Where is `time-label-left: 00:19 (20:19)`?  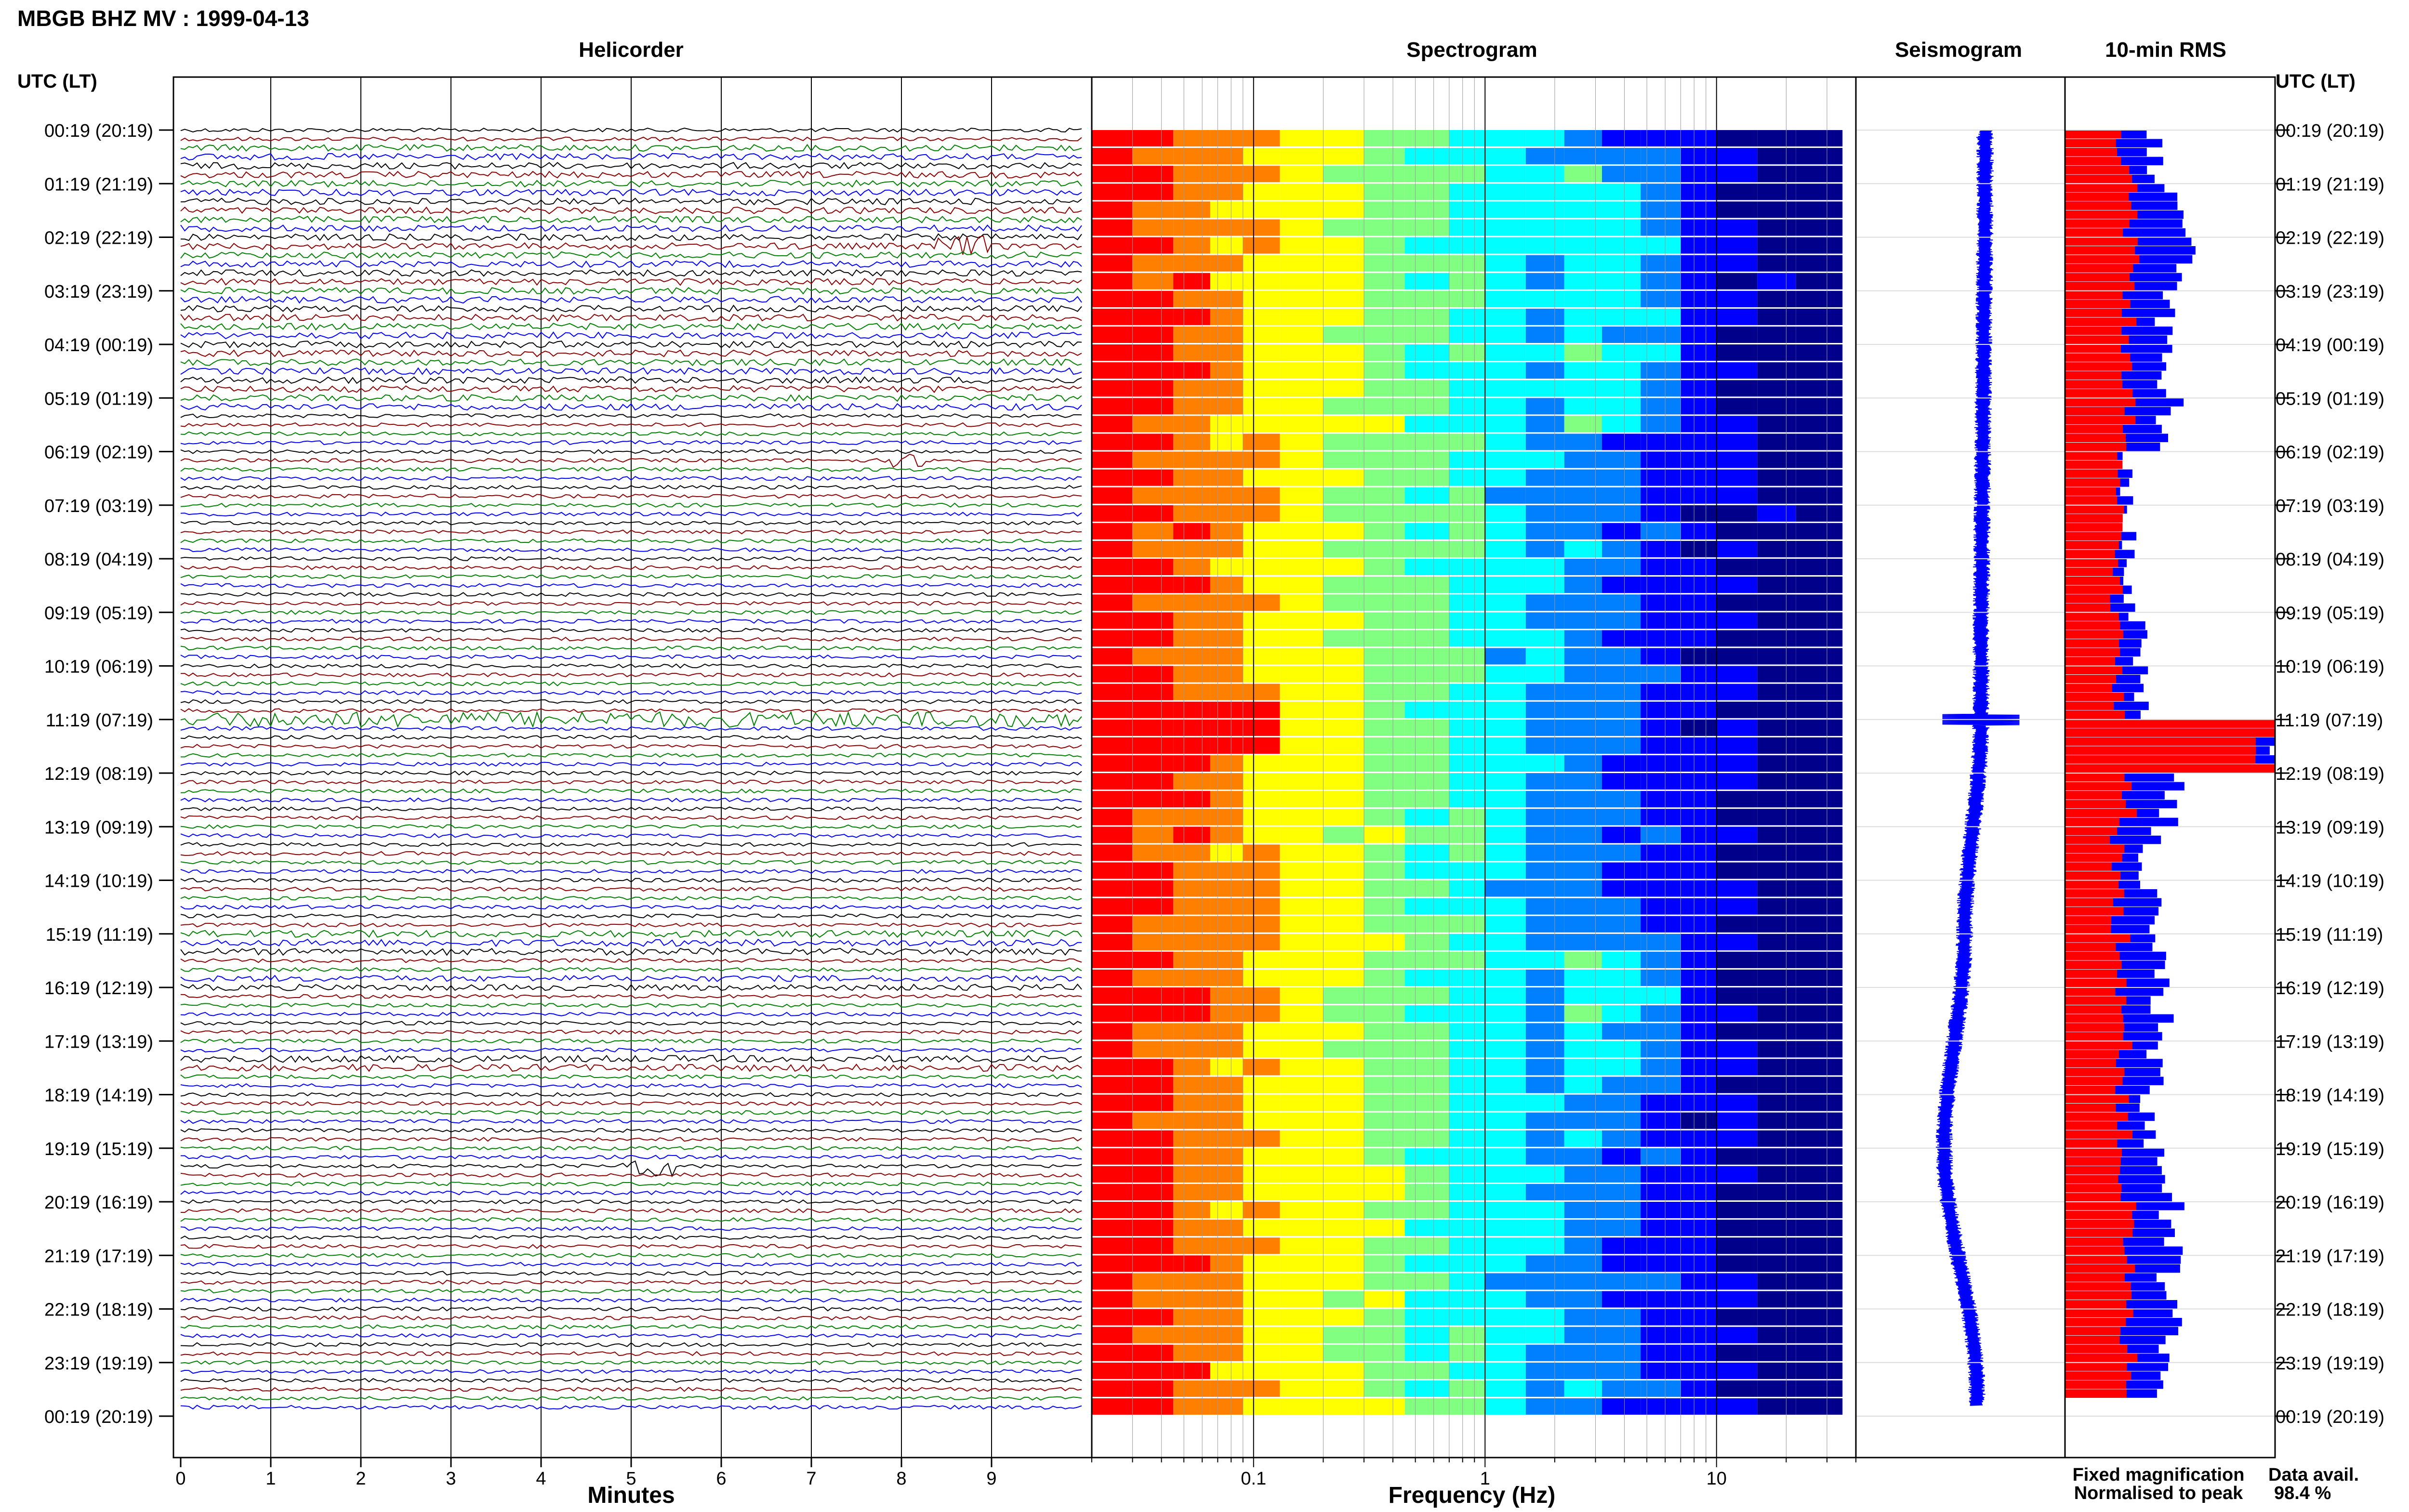
time-label-left: 00:19 (20:19) is located at coordinates (98, 131).